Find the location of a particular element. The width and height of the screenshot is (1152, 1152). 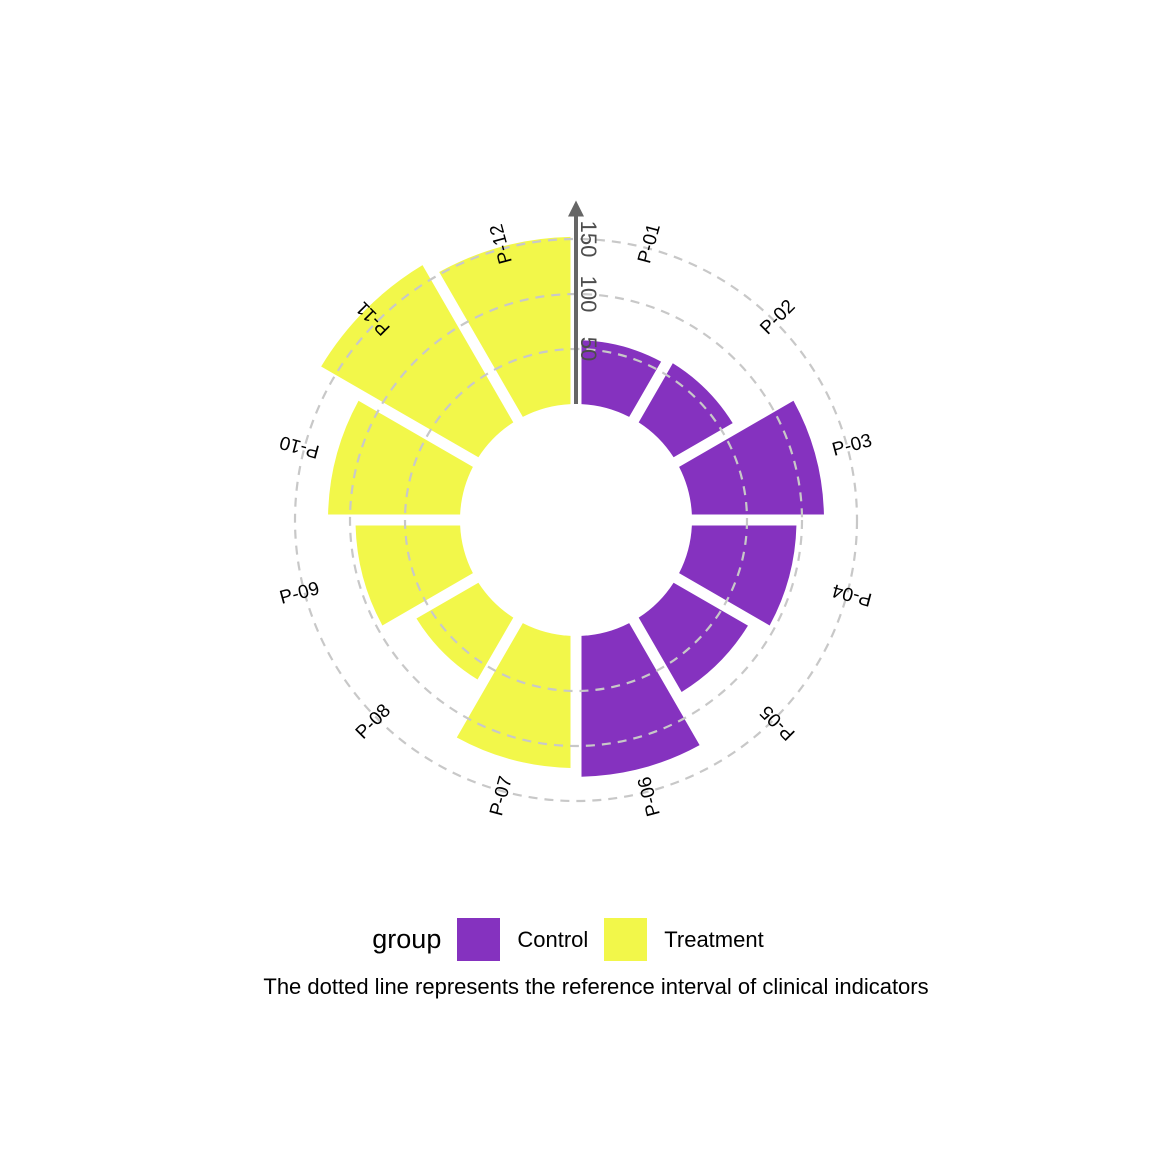

radial-tick-label: 50 is located at coordinates (588, 349).